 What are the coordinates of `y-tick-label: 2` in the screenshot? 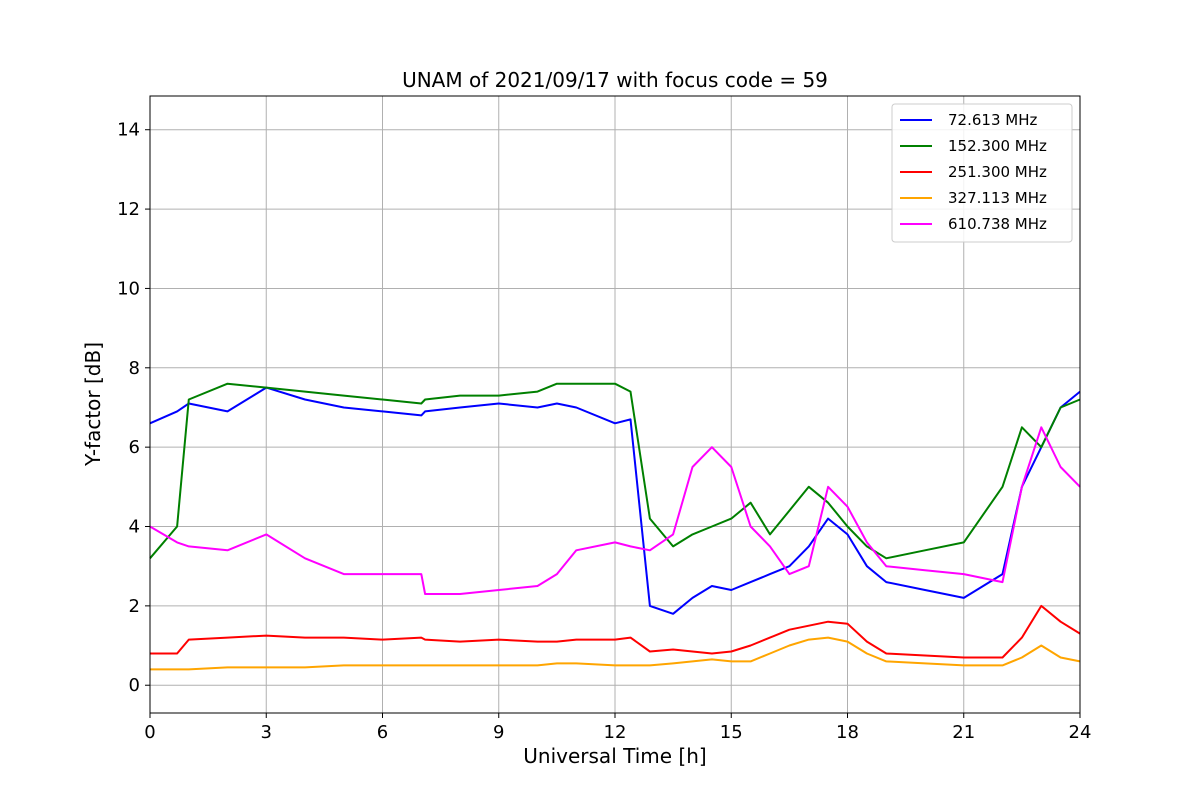 It's located at (134, 606).